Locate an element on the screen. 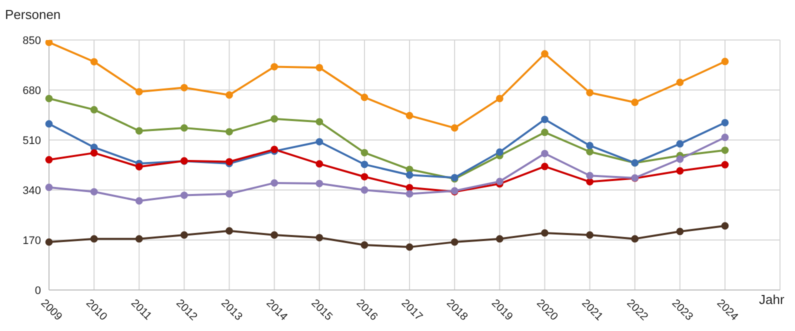 The height and width of the screenshot is (331, 795). y-axis-title: Personen is located at coordinates (33, 14).